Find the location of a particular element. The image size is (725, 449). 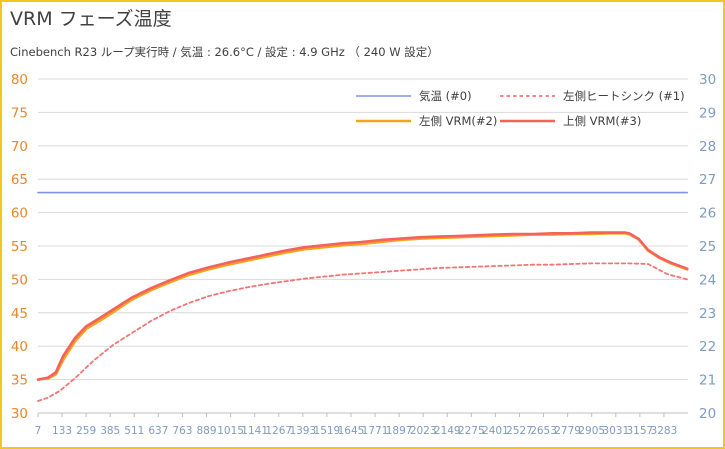

x-tick-label: 1393 is located at coordinates (302, 431).